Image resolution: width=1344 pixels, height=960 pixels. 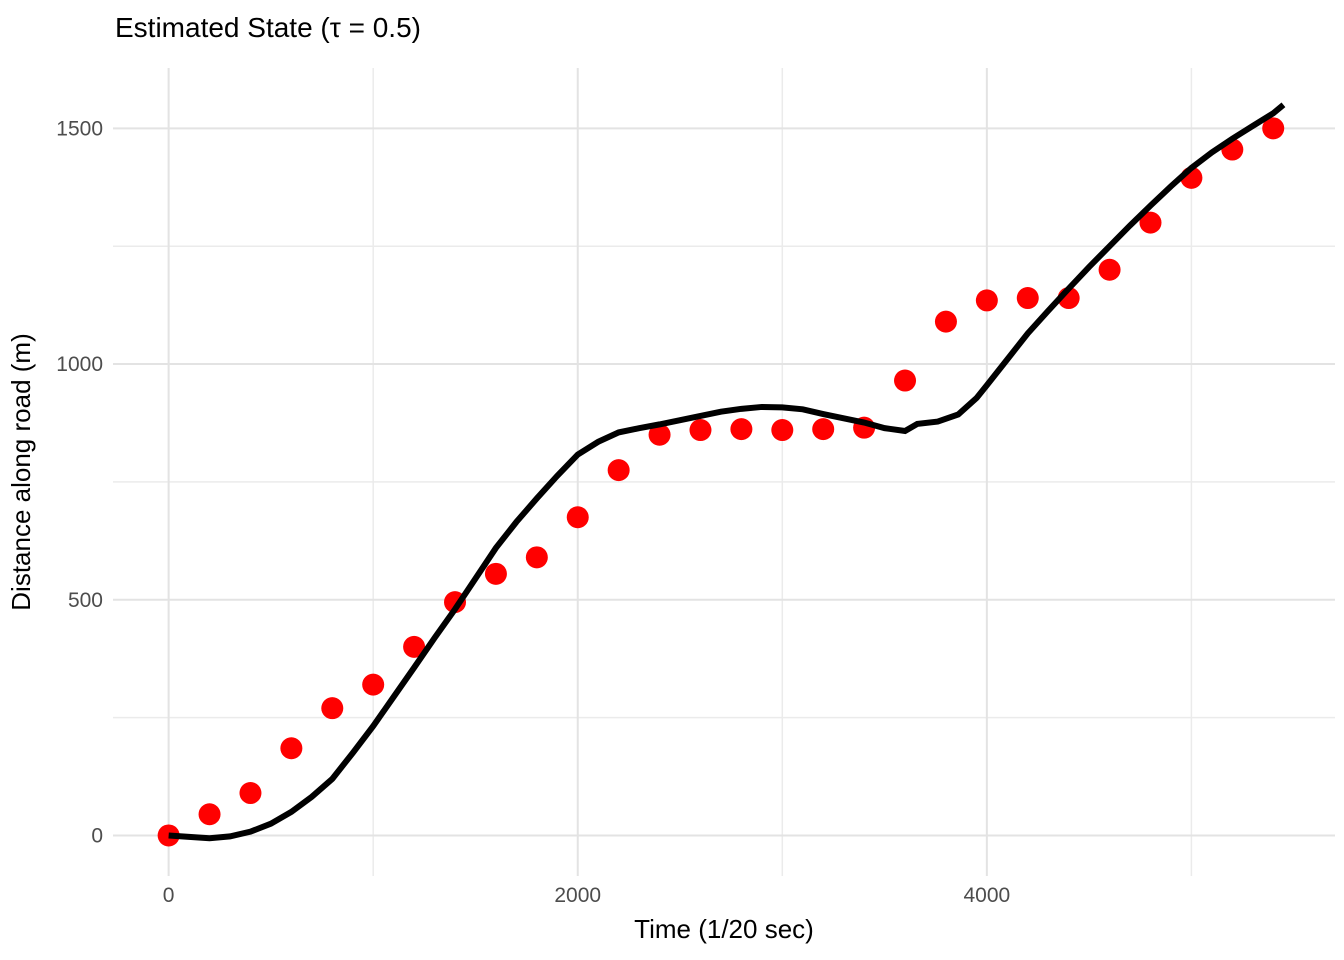 I want to click on y-tick-label: 1000, so click(x=79, y=364).